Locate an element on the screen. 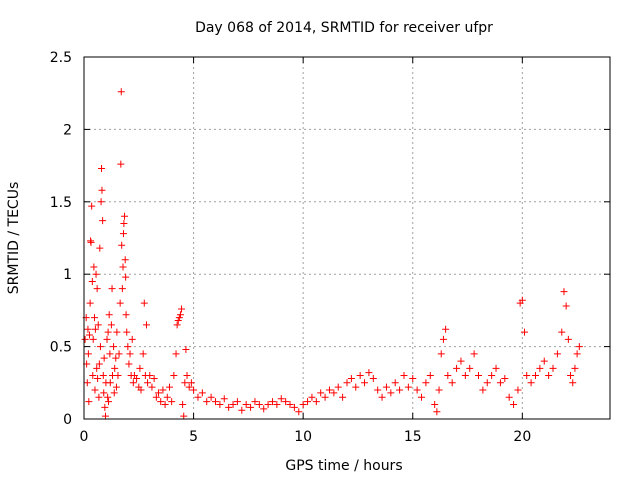 The height and width of the screenshot is (480, 640). x-axis-label: GPS time / hours is located at coordinates (343, 466).